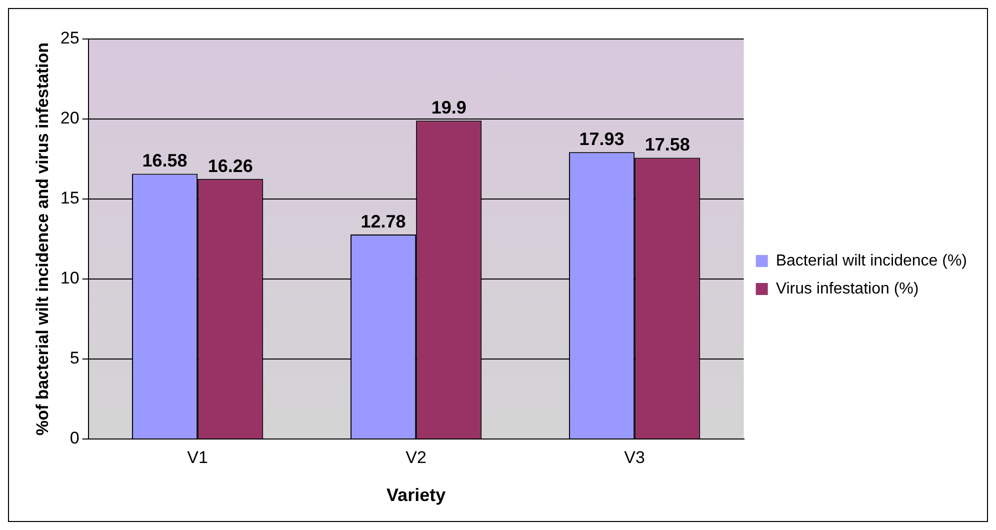 Image resolution: width=996 pixels, height=530 pixels. What do you see at coordinates (667, 144) in the screenshot?
I see `data-label: 17.58` at bounding box center [667, 144].